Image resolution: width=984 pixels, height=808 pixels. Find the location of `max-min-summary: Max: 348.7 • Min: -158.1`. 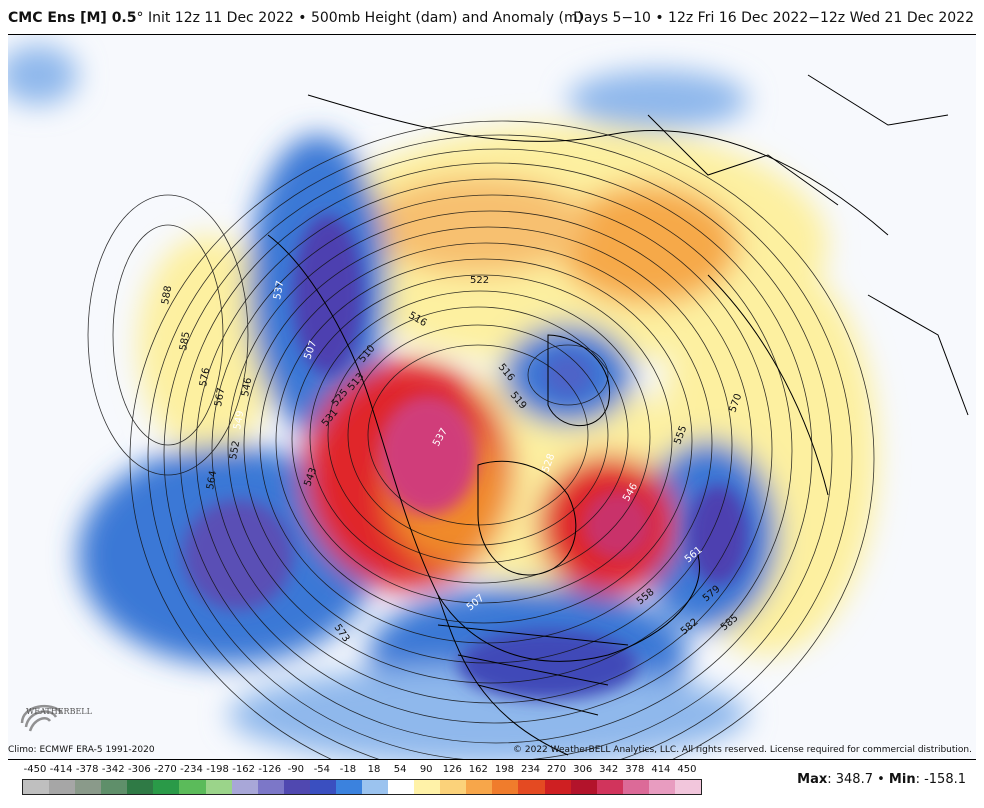

max-min-summary: Max: 348.7 • Min: -158.1 is located at coordinates (881, 779).